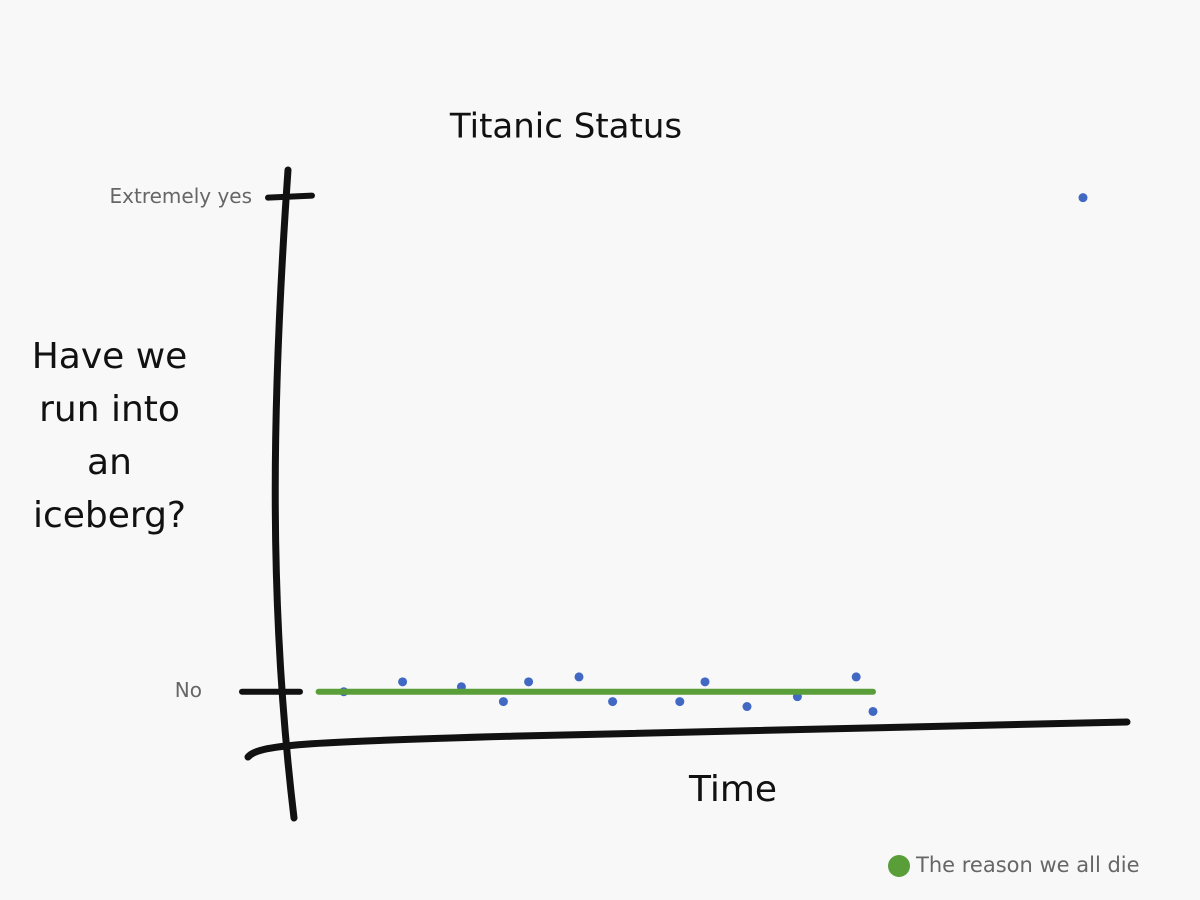 The image size is (1200, 900). What do you see at coordinates (899, 866) in the screenshot?
I see `legend-marker` at bounding box center [899, 866].